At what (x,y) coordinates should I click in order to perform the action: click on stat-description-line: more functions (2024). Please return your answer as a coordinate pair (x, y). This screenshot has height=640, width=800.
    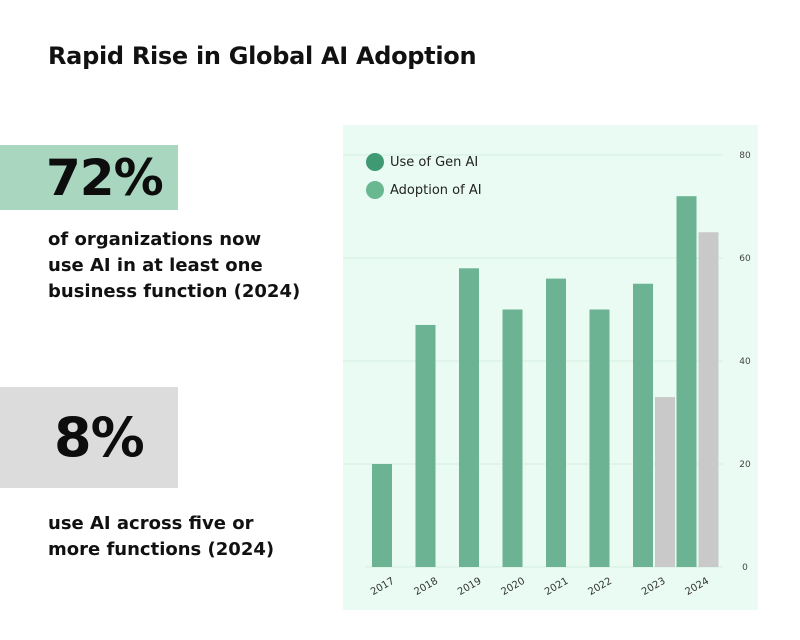
    Looking at the image, I should click on (161, 549).